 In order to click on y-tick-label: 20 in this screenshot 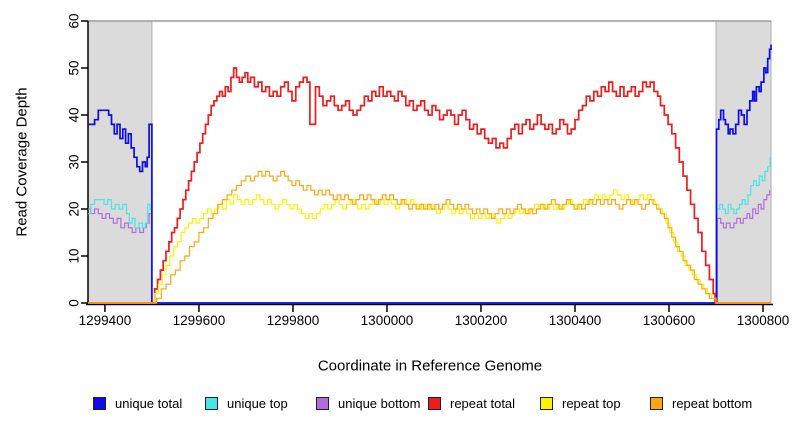, I will do `click(74, 208)`.